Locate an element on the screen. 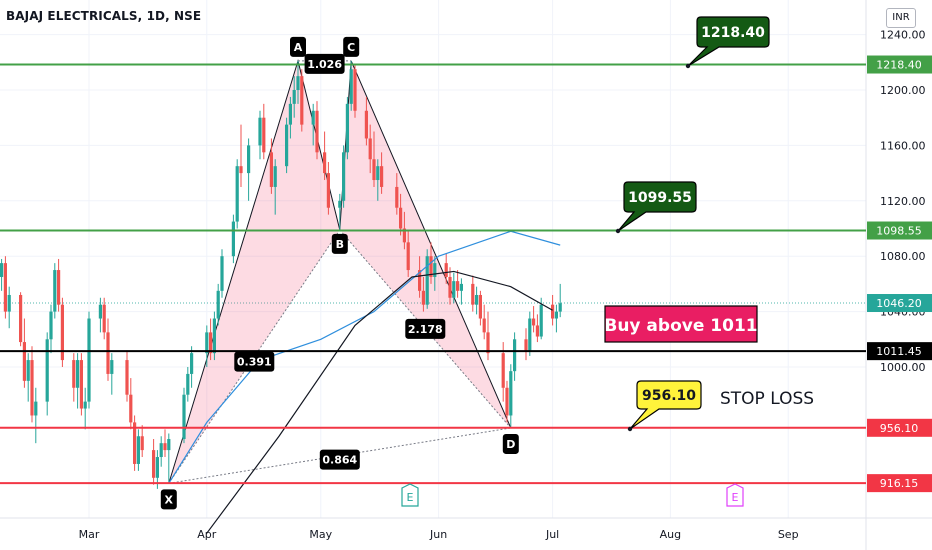 The image size is (932, 550). price-callout-label: 956.10 is located at coordinates (669, 396).